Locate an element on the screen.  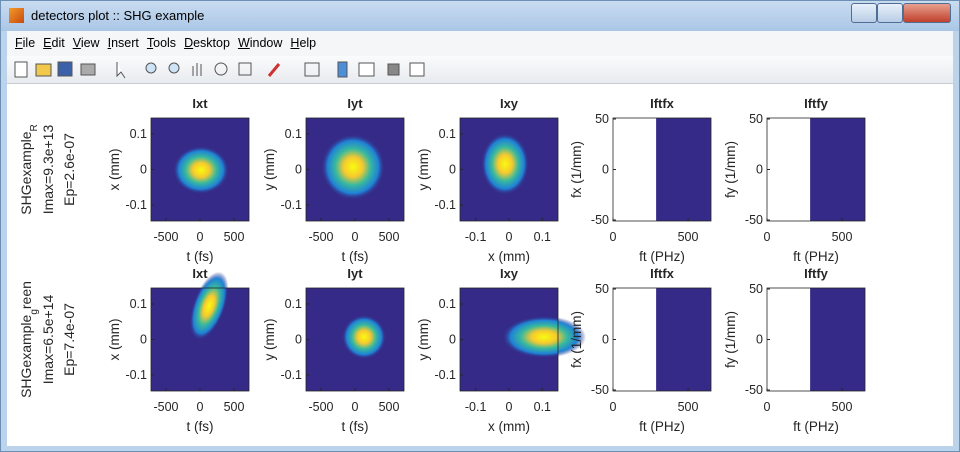
toolbar-icons is located at coordinates (219, 70).